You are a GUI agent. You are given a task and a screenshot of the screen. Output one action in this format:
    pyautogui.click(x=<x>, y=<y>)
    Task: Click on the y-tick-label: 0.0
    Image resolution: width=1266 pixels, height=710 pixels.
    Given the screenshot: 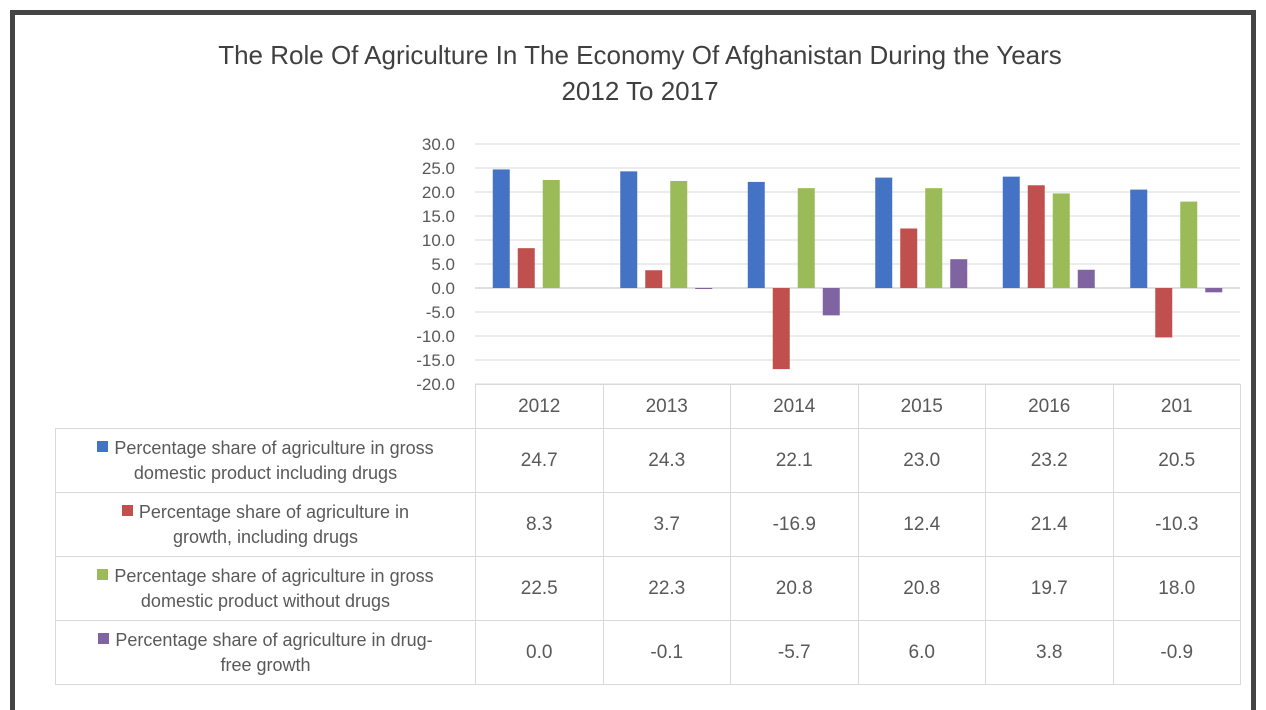 What is the action you would take?
    pyautogui.click(x=443, y=288)
    